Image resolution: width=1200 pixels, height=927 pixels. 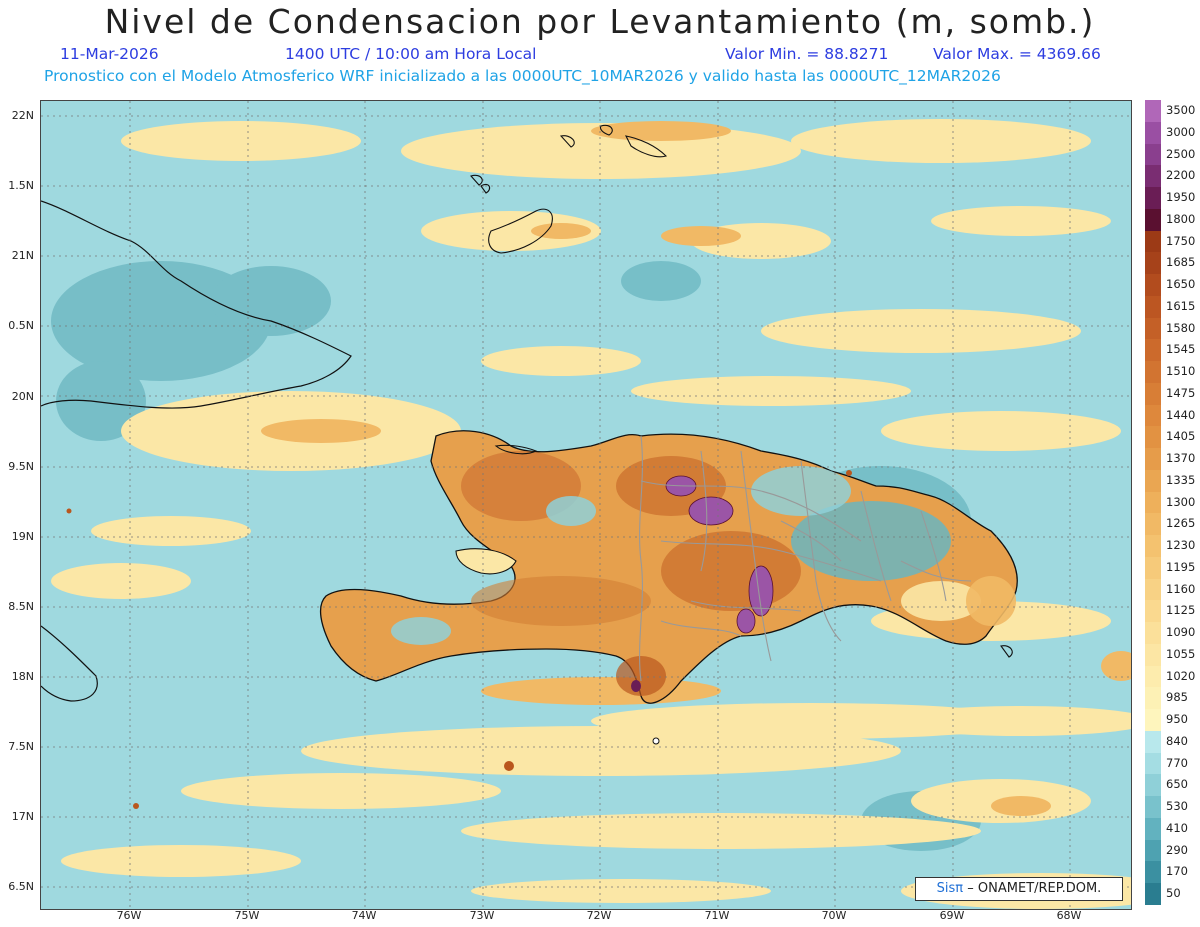 What do you see at coordinates (21, 606) in the screenshot?
I see `lat-label-18-5n: 8.5N` at bounding box center [21, 606].